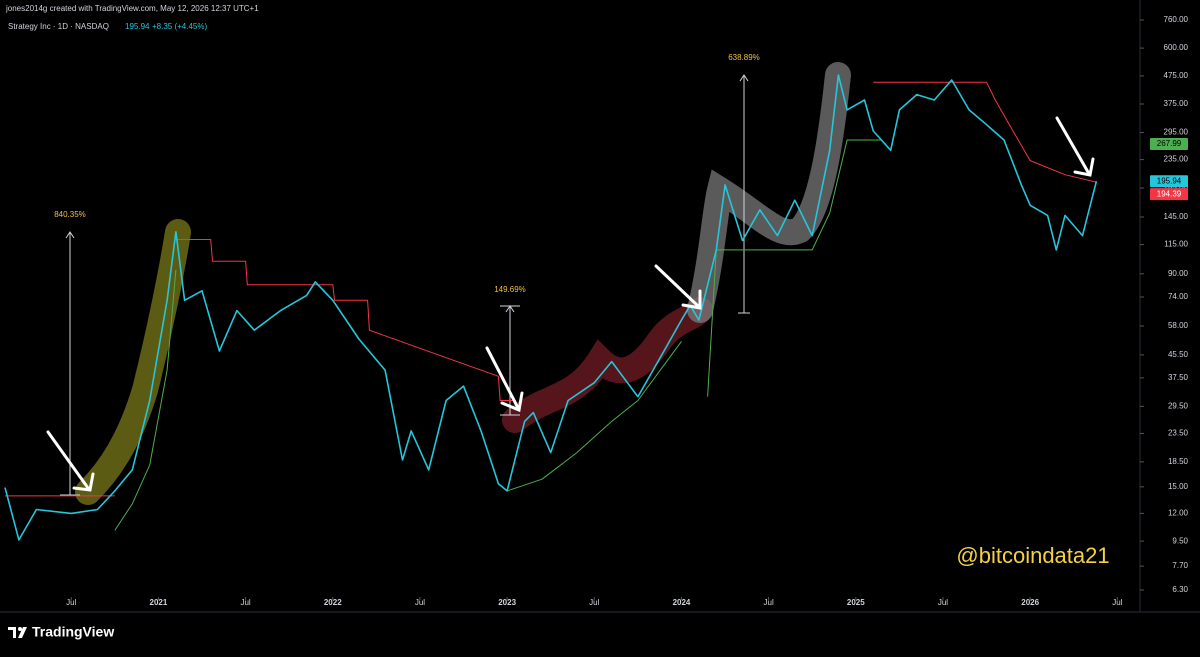  Describe the element at coordinates (179, 26) in the screenshot. I see `price-change: +8.35 (+4.45%)` at that location.